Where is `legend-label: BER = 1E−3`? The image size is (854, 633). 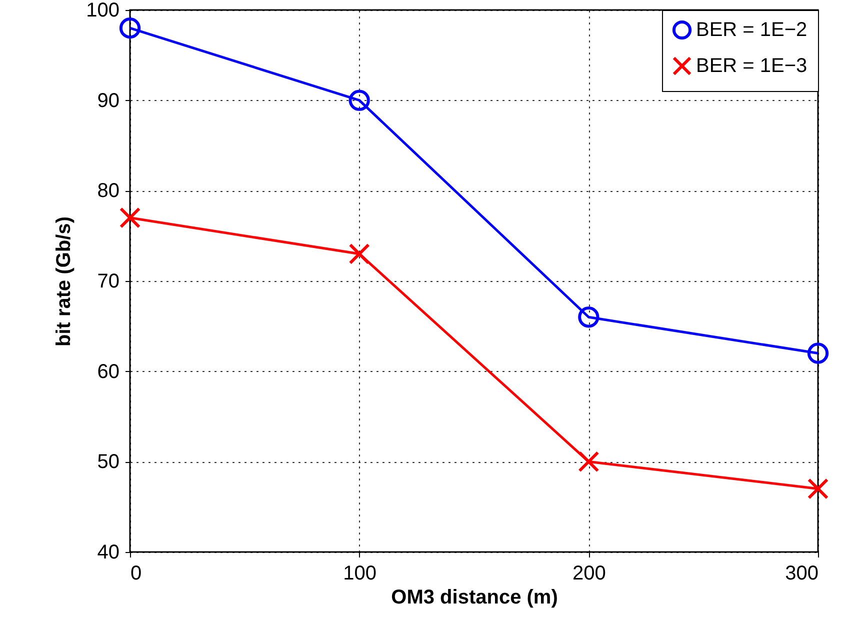 legend-label: BER = 1E−3 is located at coordinates (752, 66).